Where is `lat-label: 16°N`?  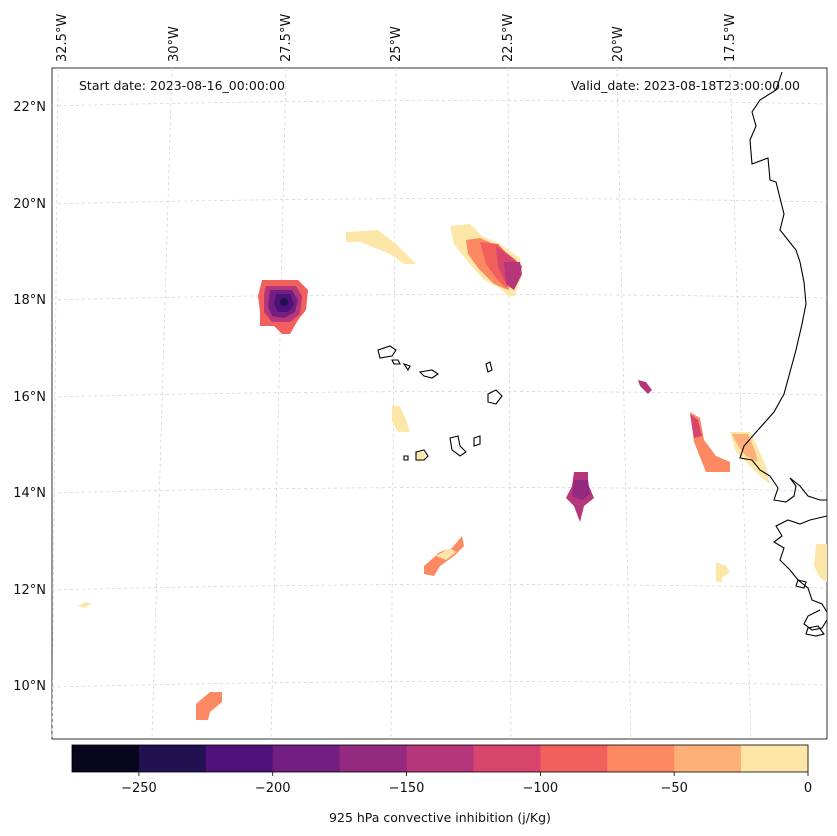 lat-label: 16°N is located at coordinates (29, 397).